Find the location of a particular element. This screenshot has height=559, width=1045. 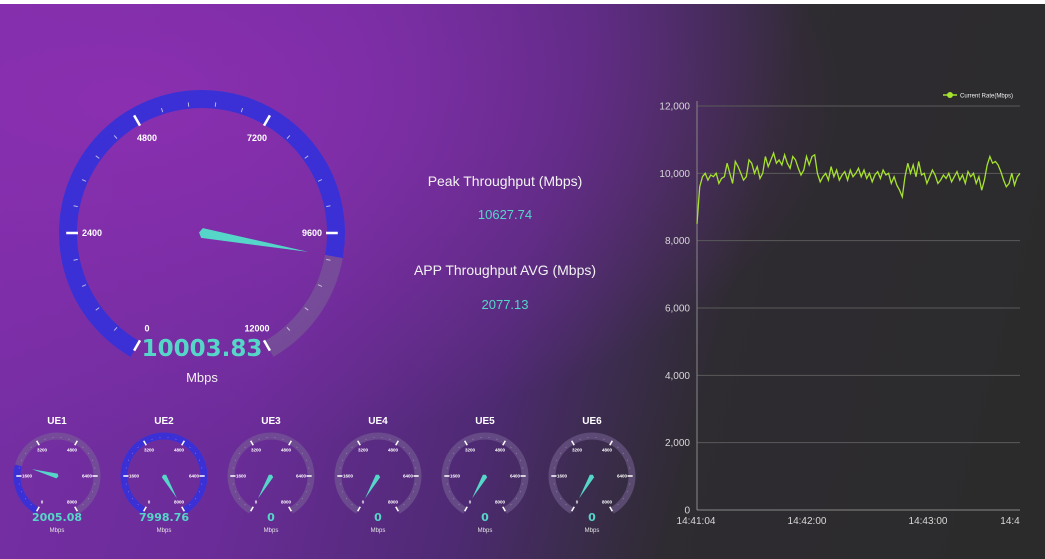

chart-y-tick-label: 0 is located at coordinates (687, 511).